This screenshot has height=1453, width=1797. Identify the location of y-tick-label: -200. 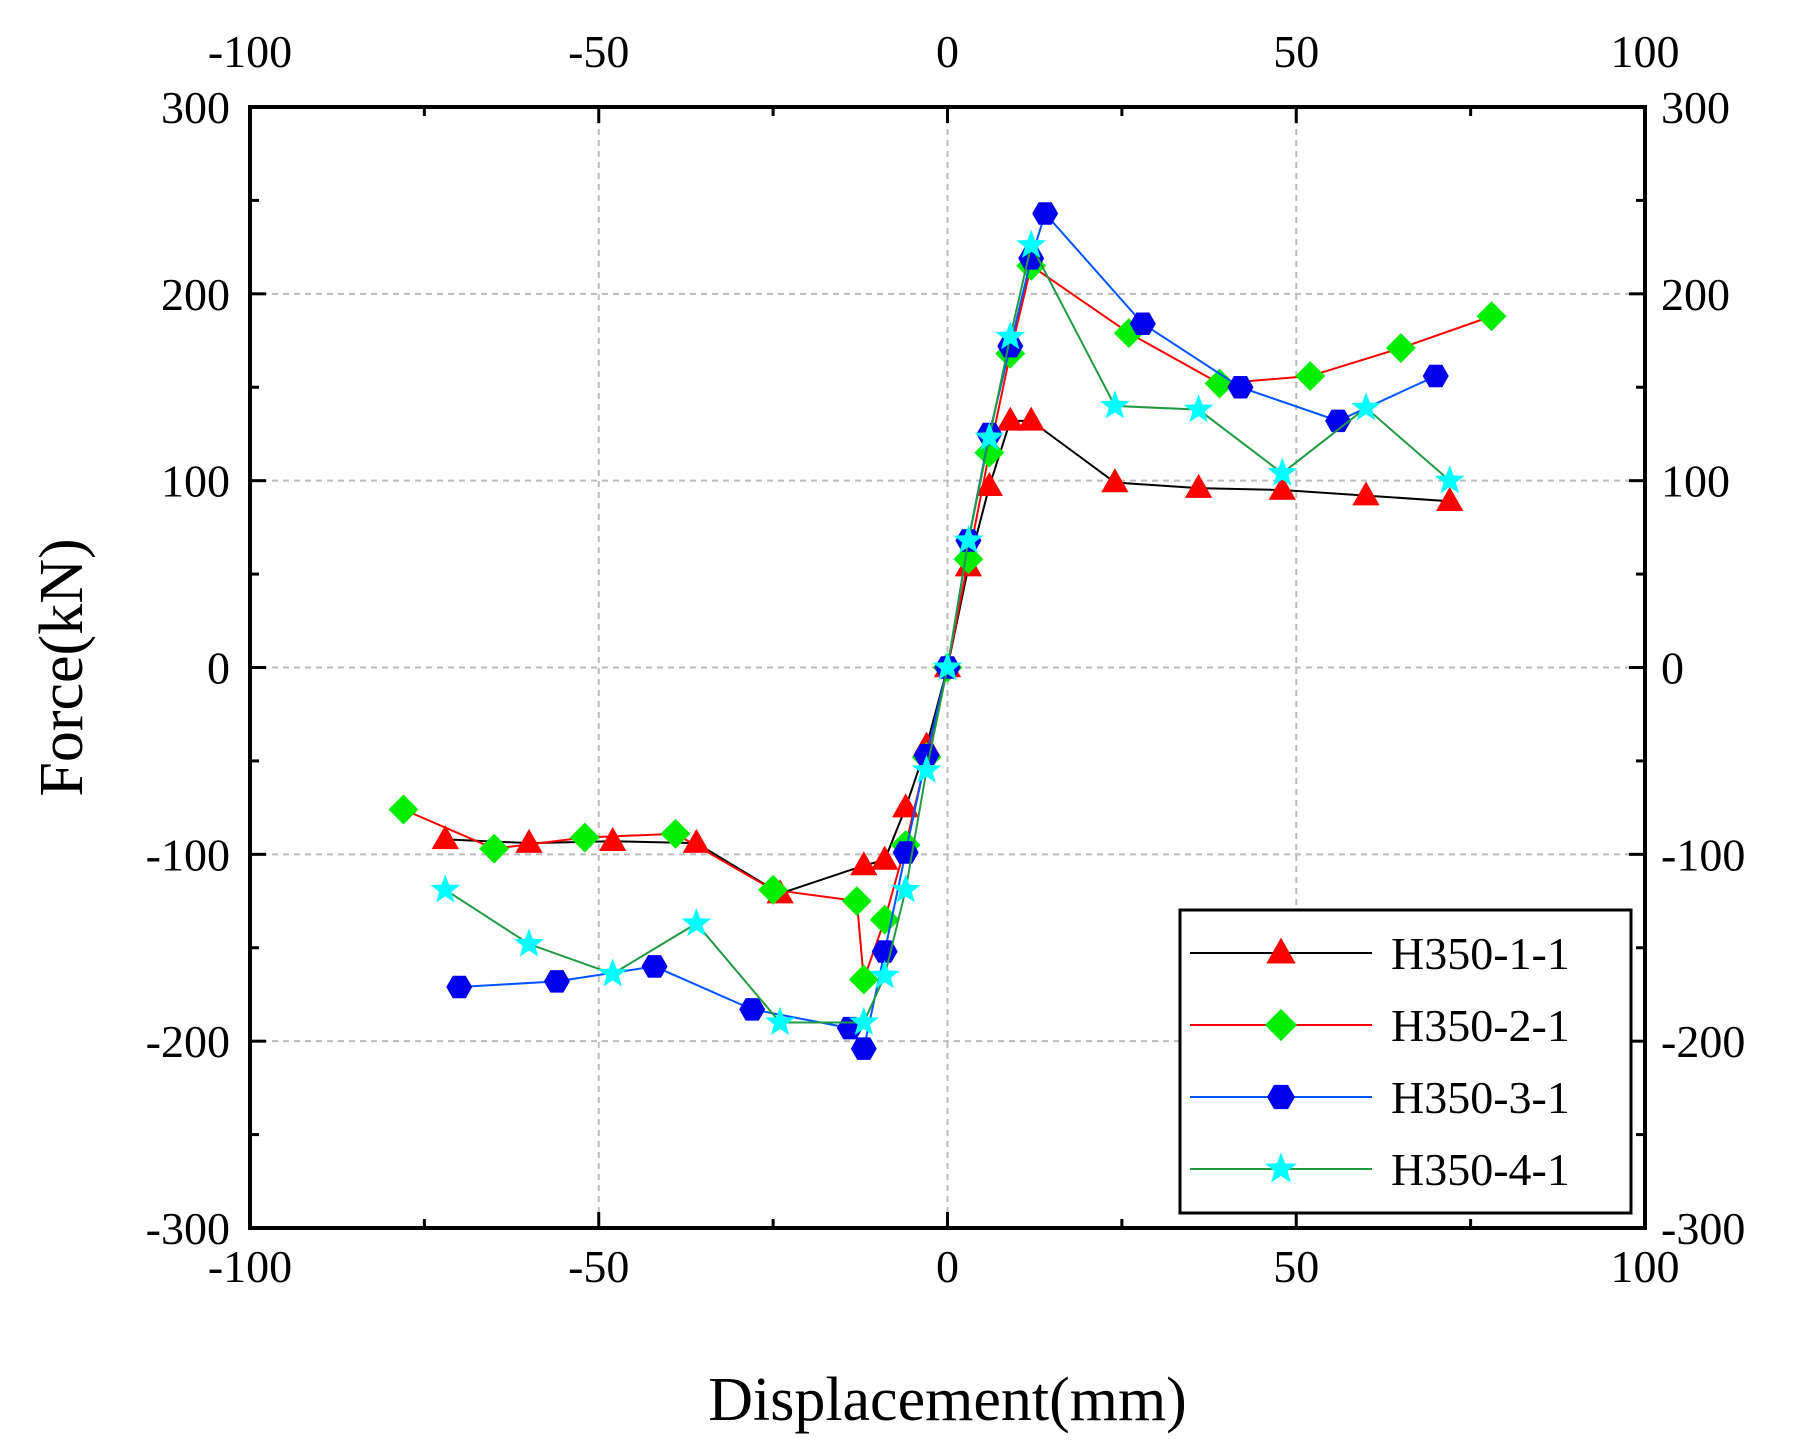
(188, 1041).